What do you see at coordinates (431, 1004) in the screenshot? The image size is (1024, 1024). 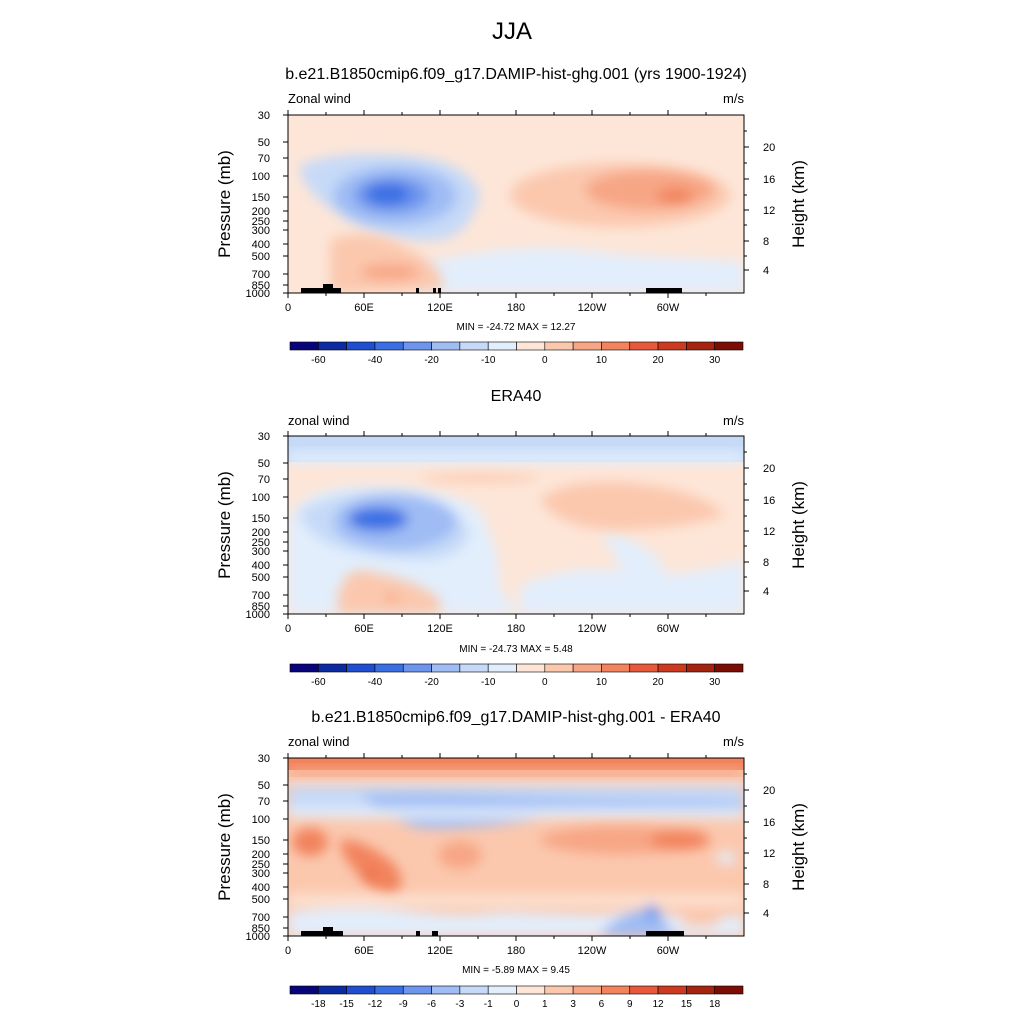 I see `colorbar-label: -6` at bounding box center [431, 1004].